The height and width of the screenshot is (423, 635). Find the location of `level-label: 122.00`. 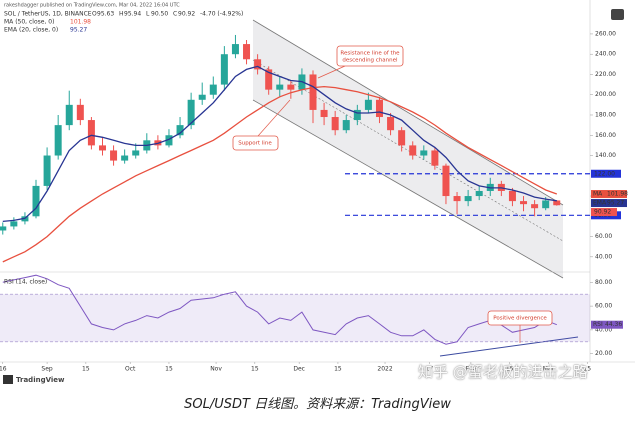

level-label: 122.00 is located at coordinates (604, 173).